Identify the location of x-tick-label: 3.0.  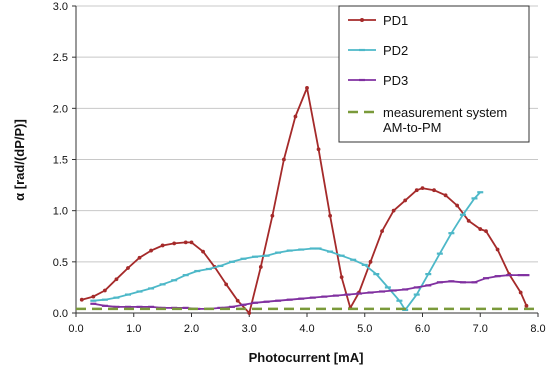
(249, 329).